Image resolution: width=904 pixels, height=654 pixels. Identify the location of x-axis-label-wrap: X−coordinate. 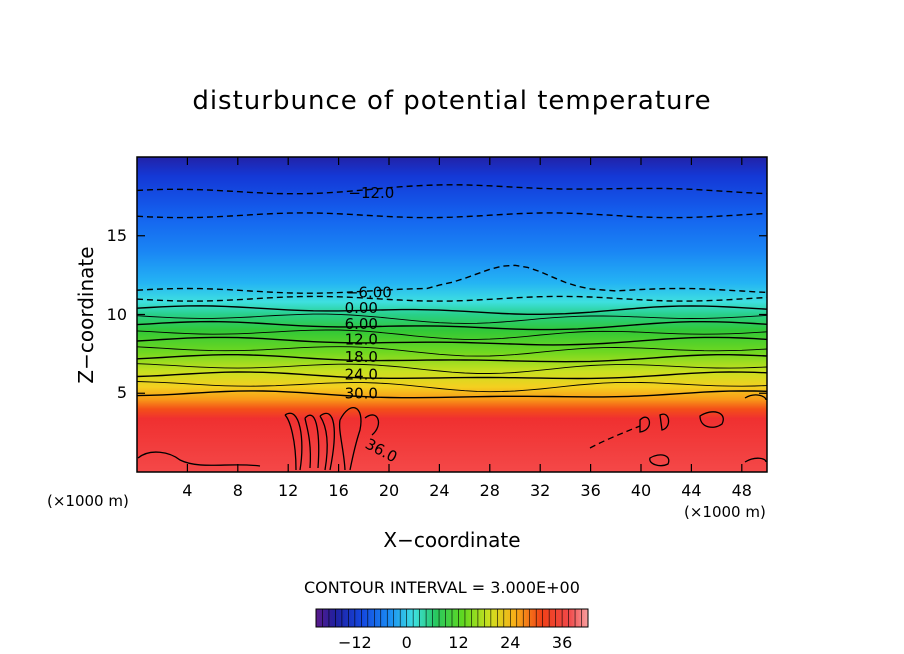
(452, 540).